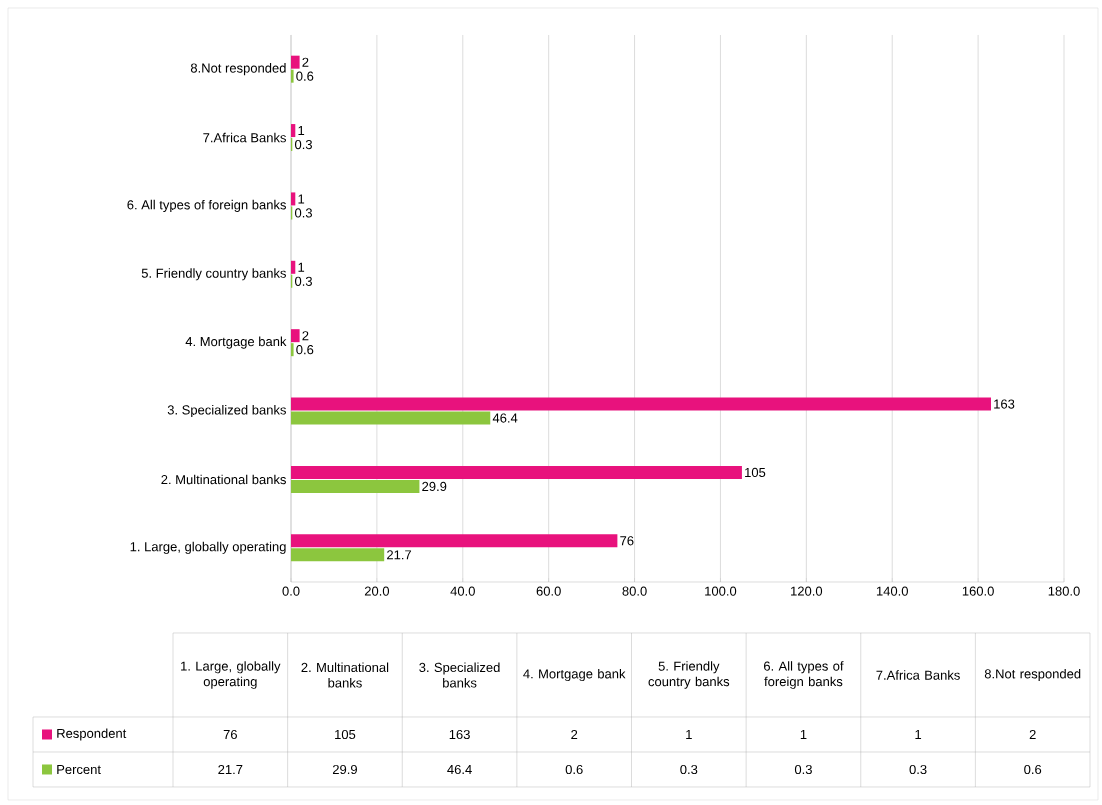 The width and height of the screenshot is (1102, 805). Describe the element at coordinates (978, 591) in the screenshot. I see `x-tick-label: 160.0` at that location.